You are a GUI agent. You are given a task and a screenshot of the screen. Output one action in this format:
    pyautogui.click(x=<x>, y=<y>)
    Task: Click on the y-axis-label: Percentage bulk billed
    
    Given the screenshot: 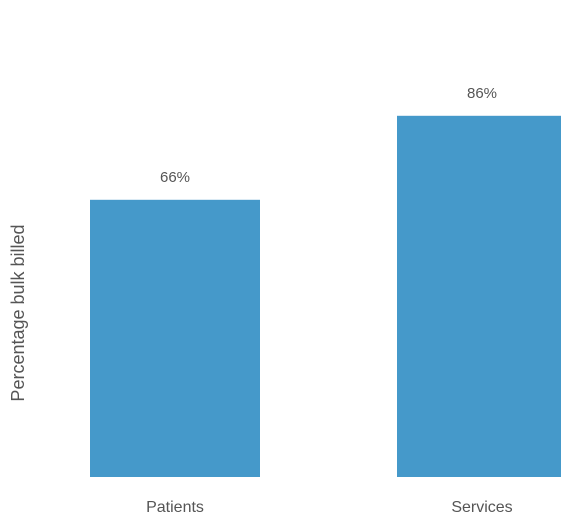 What is the action you would take?
    pyautogui.click(x=18, y=312)
    